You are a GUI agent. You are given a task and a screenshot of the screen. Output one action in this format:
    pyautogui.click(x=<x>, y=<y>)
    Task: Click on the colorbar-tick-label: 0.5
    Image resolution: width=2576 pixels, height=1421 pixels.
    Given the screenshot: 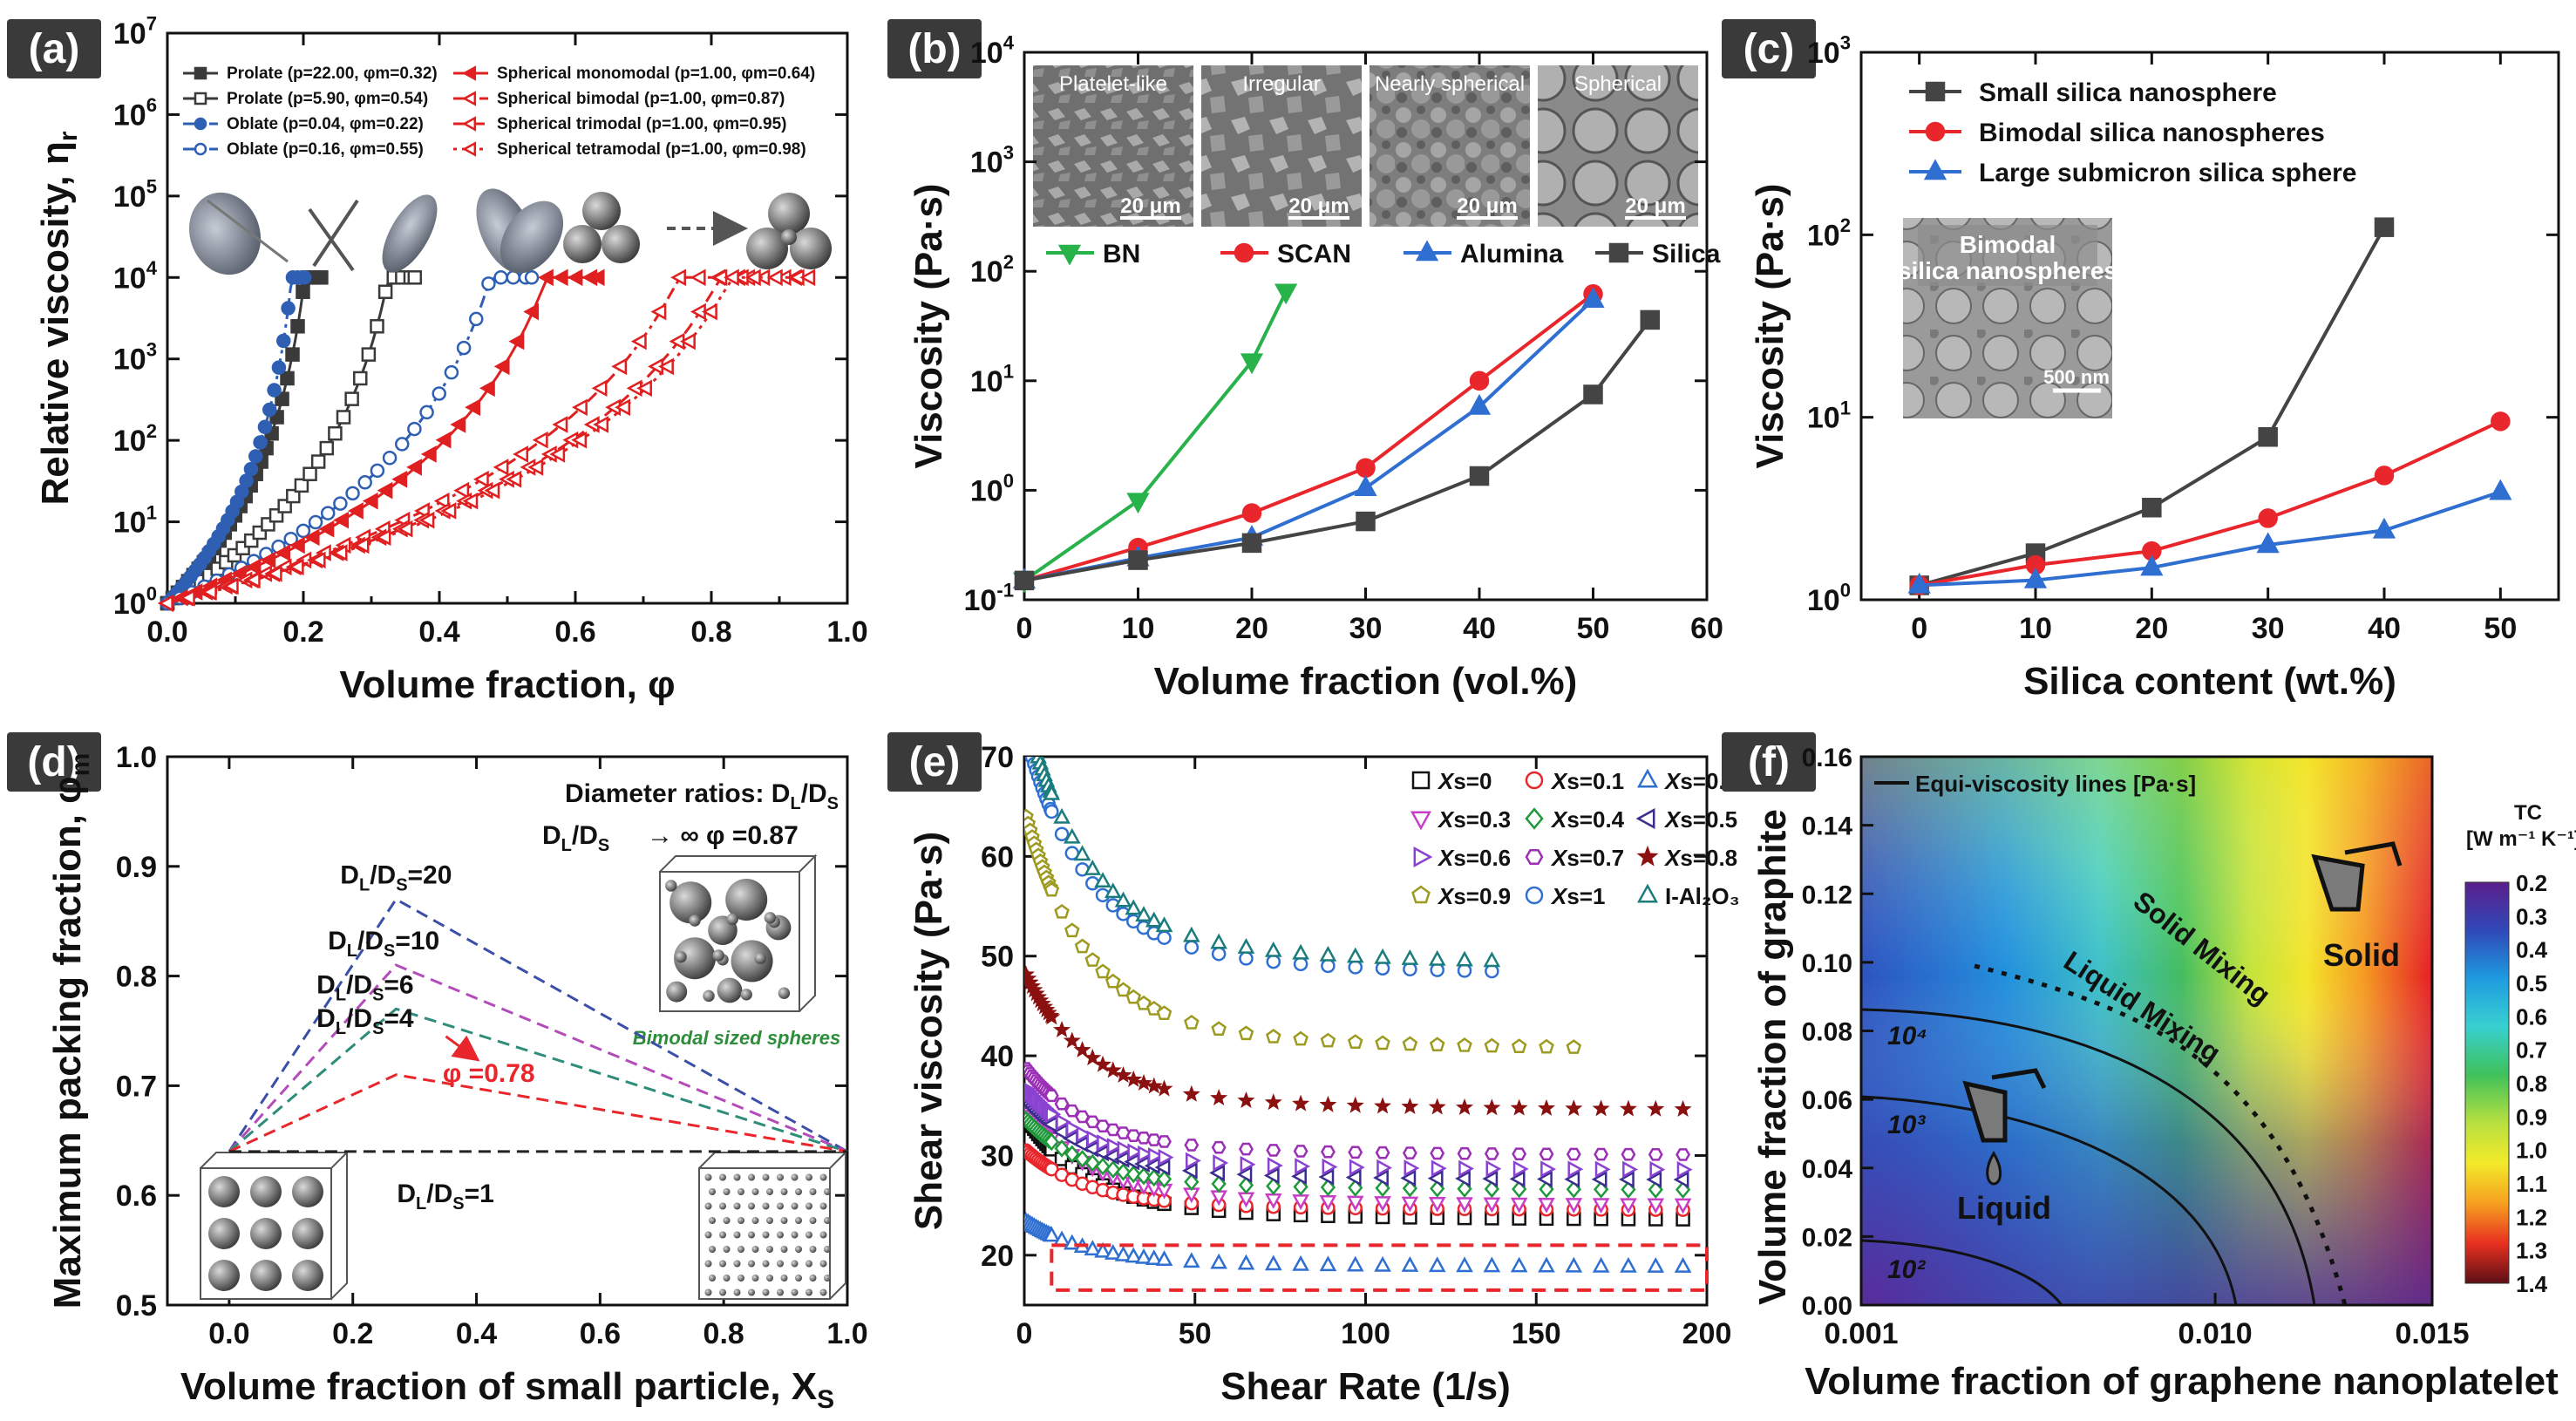 What is the action you would take?
    pyautogui.click(x=2531, y=983)
    